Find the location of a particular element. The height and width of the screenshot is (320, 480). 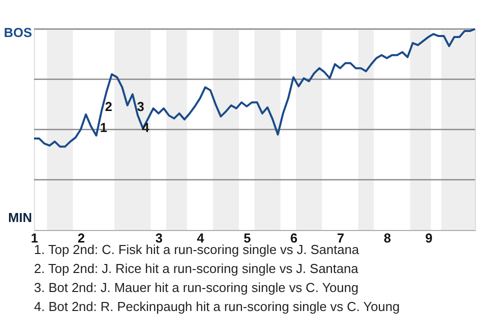

annotation: 3 is located at coordinates (140, 106).